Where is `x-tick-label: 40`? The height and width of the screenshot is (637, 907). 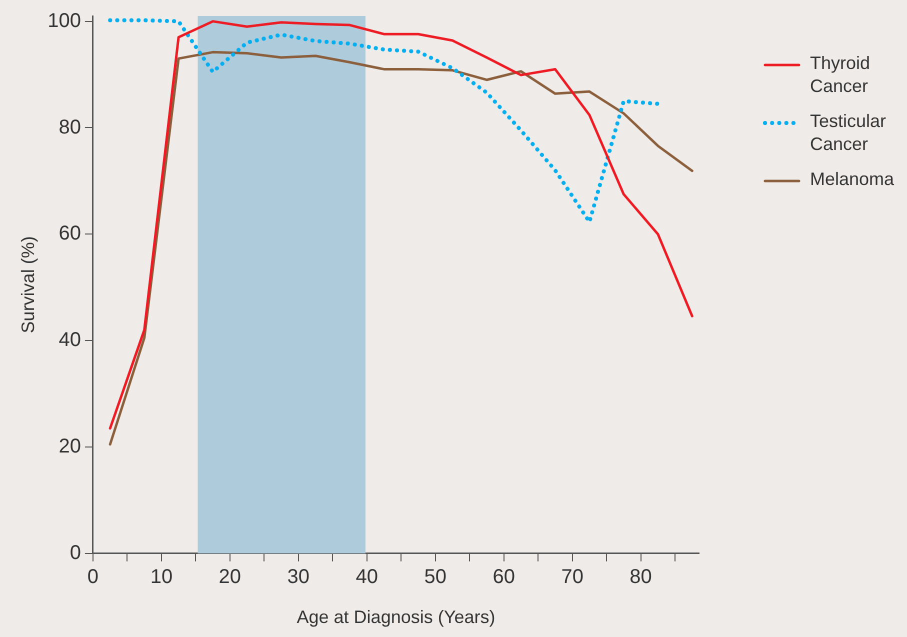
x-tick-label: 40 is located at coordinates (367, 577).